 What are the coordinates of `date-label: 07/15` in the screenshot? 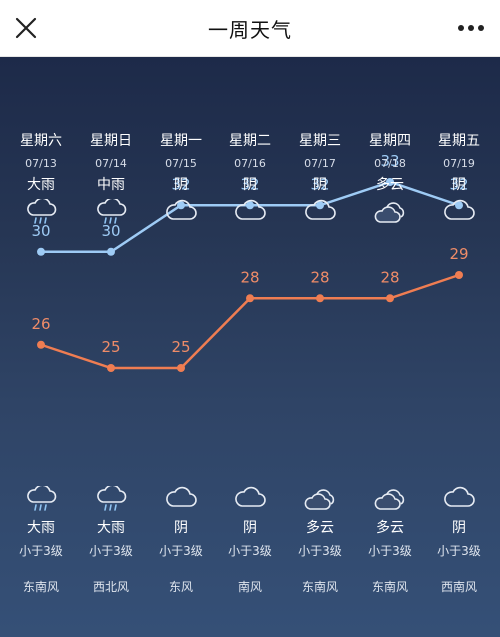 It's located at (181, 163).